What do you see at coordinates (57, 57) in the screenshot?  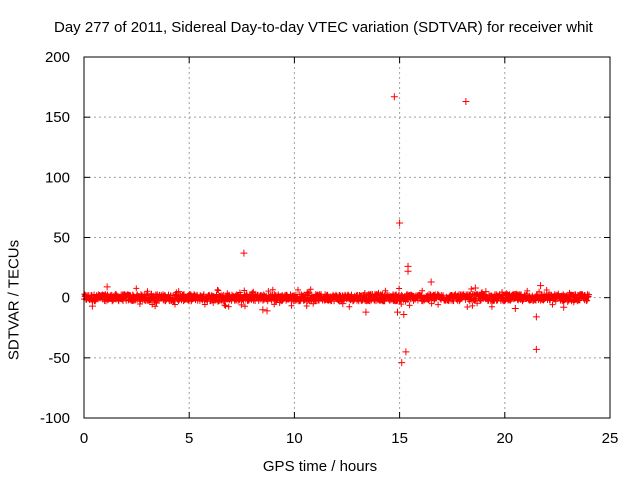 I see `y-tick-label: 200` at bounding box center [57, 57].